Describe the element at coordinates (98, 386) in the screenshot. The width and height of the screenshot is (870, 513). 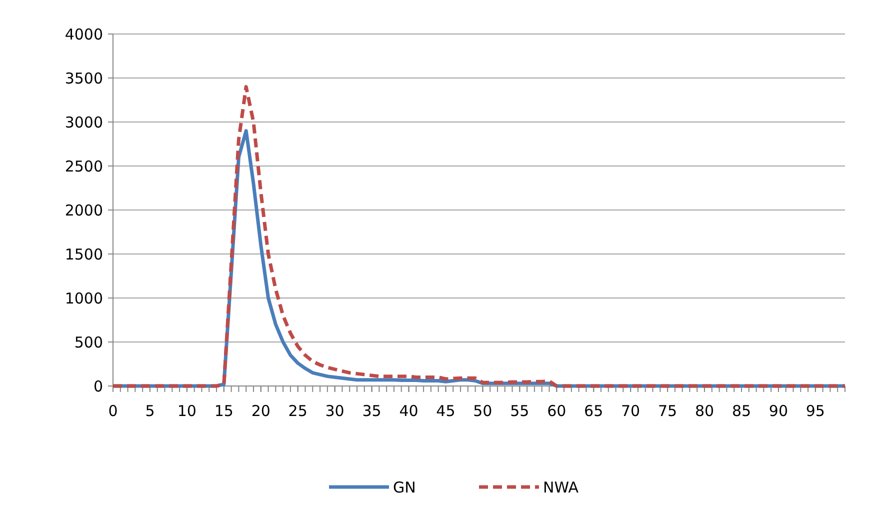
I see `y-tick-label: 0` at that location.